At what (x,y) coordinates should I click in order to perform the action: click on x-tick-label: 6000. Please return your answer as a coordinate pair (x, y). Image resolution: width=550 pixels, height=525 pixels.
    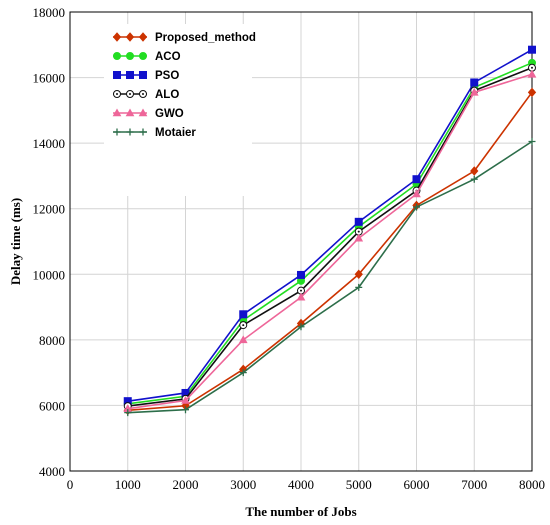
    Looking at the image, I should click on (417, 484).